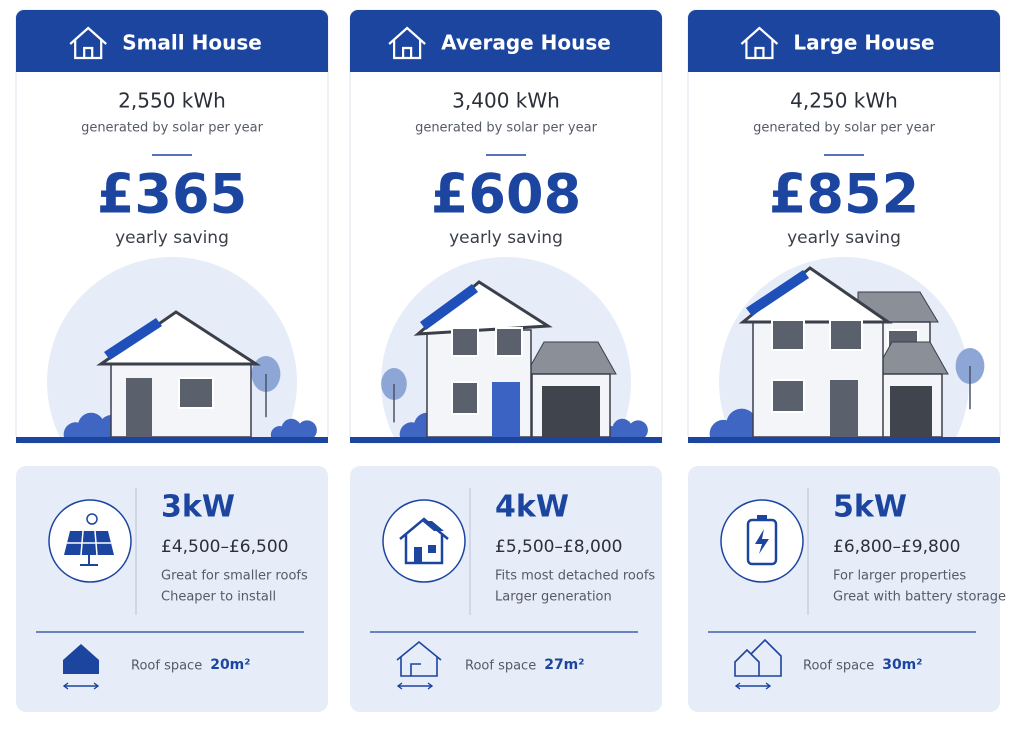 This screenshot has height=731, width=1024. I want to click on panel-stand, so click(89, 560).